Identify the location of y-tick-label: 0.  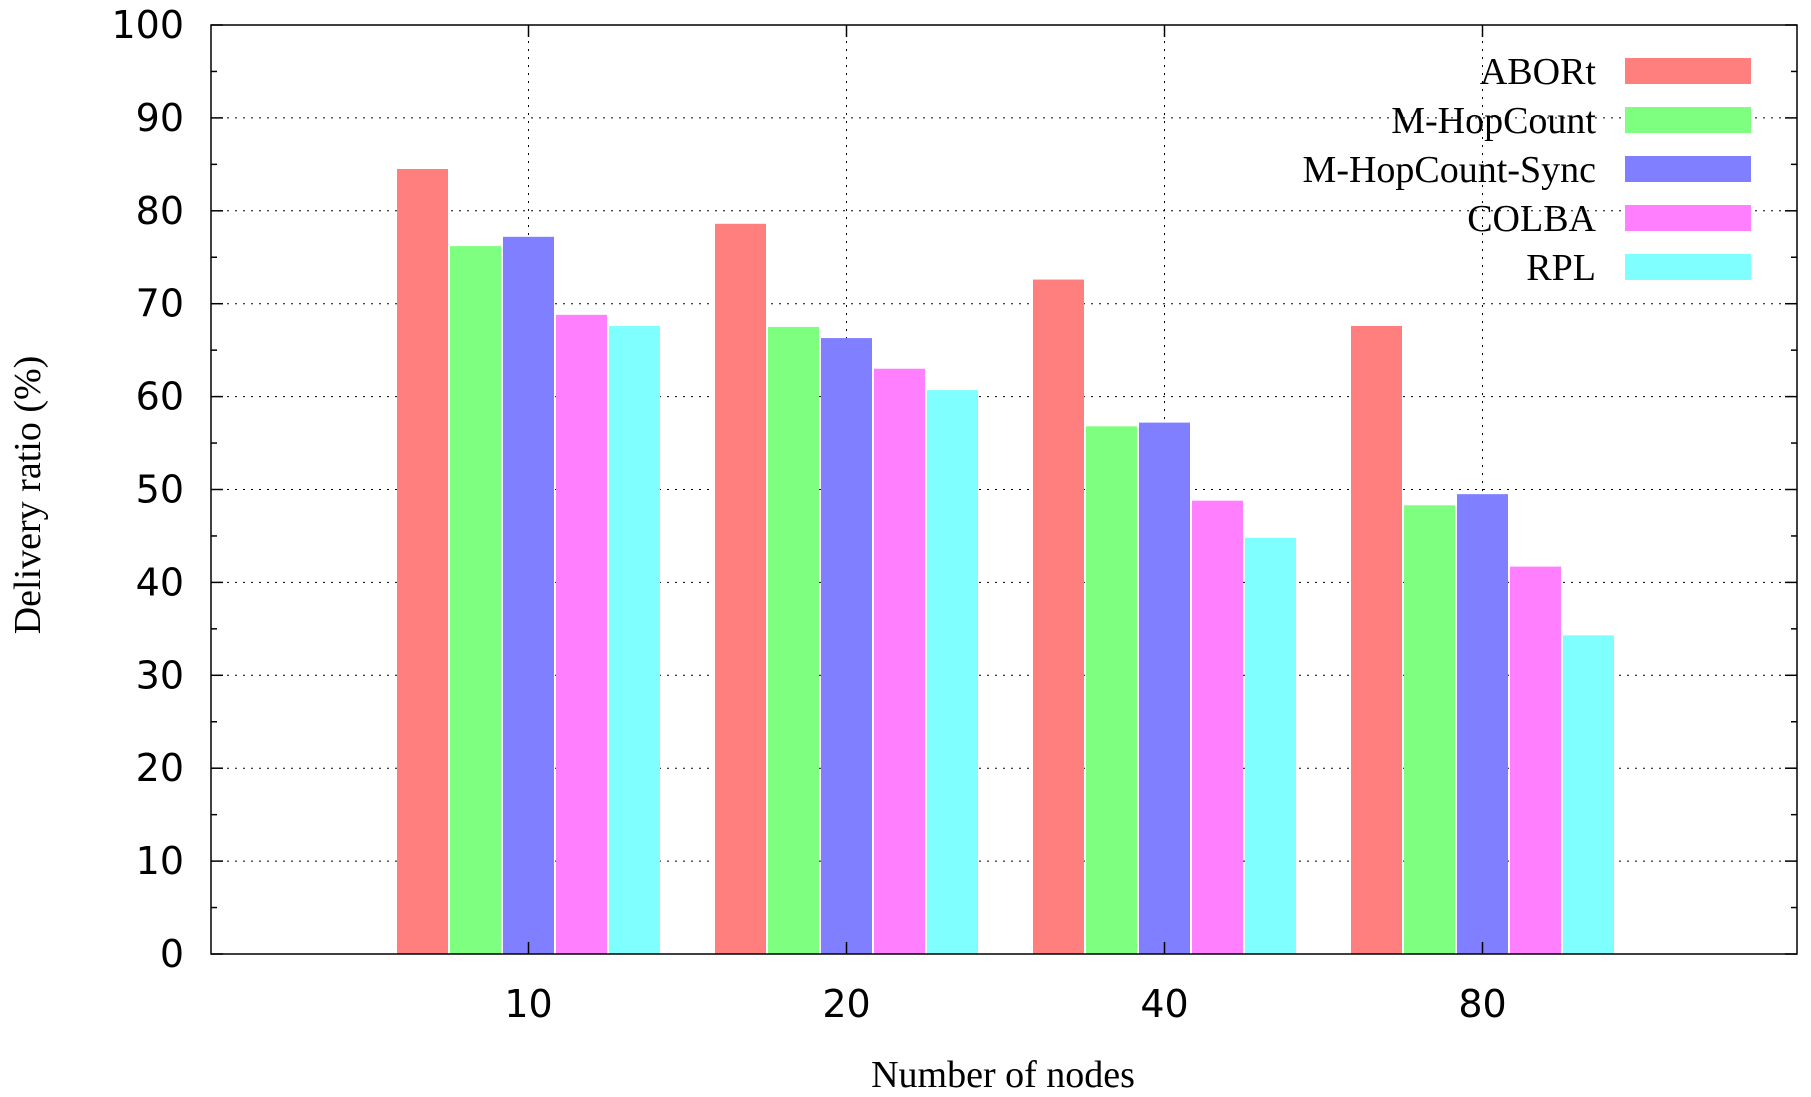
(172, 954).